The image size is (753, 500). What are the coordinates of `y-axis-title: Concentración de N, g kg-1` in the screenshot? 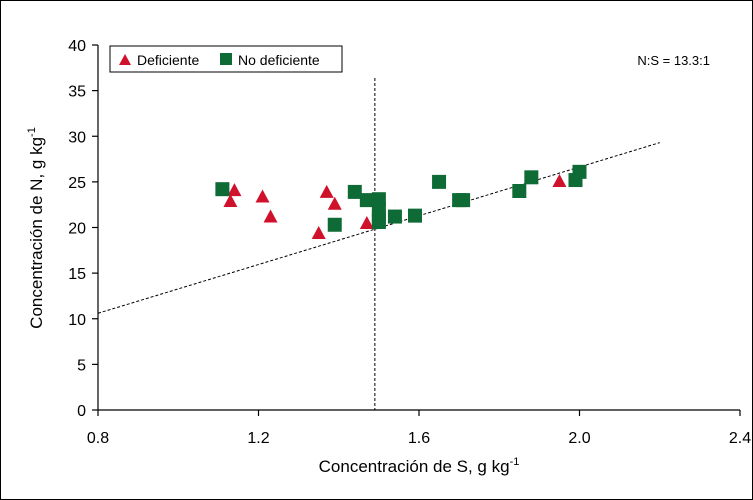 It's located at (36, 228).